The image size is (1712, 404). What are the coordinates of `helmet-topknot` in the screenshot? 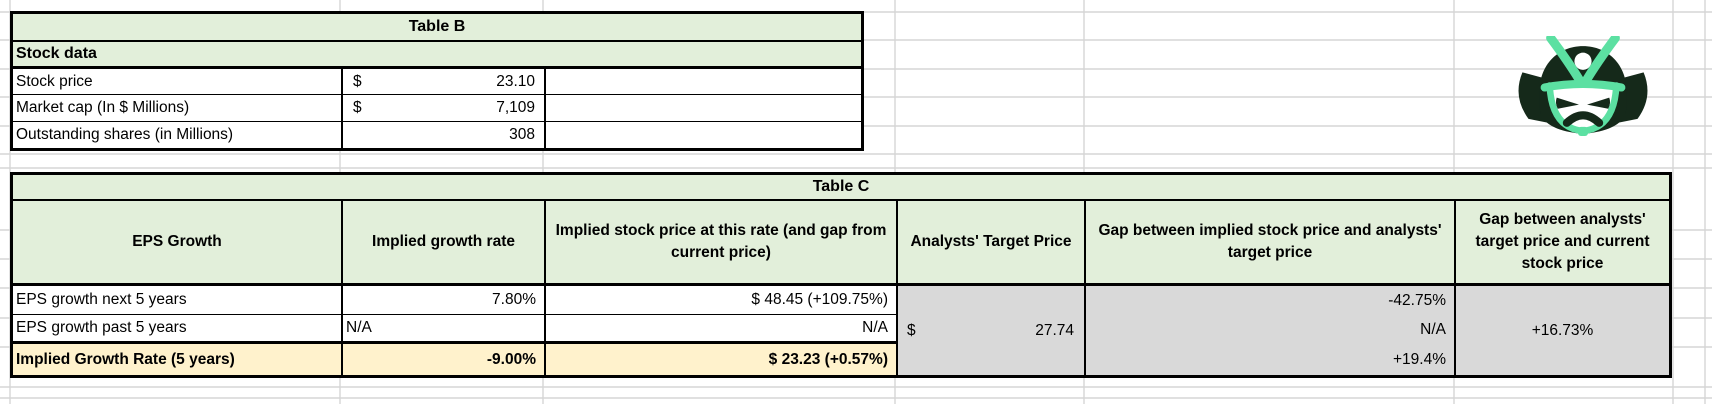 It's located at (1583, 61).